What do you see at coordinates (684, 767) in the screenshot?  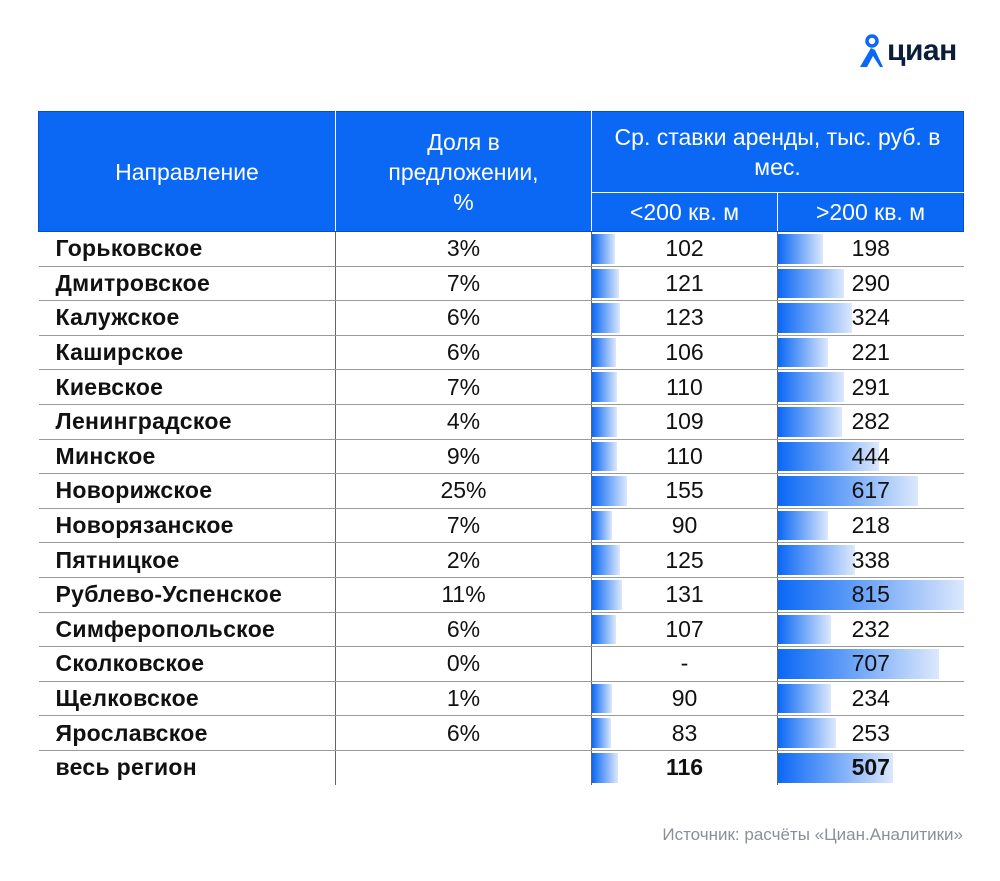 I see `rate-small-cell: 116` at bounding box center [684, 767].